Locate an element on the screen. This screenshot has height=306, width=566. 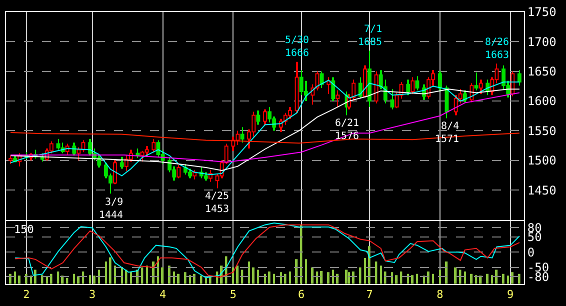
x-tick-label: 3 is located at coordinates (92, 295).